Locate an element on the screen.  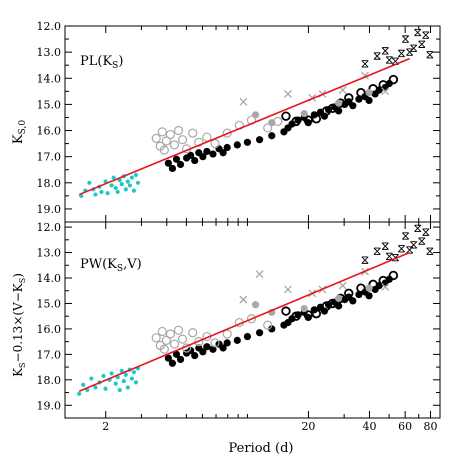
y-tick-label: 12.0 is located at coordinates (49, 227).